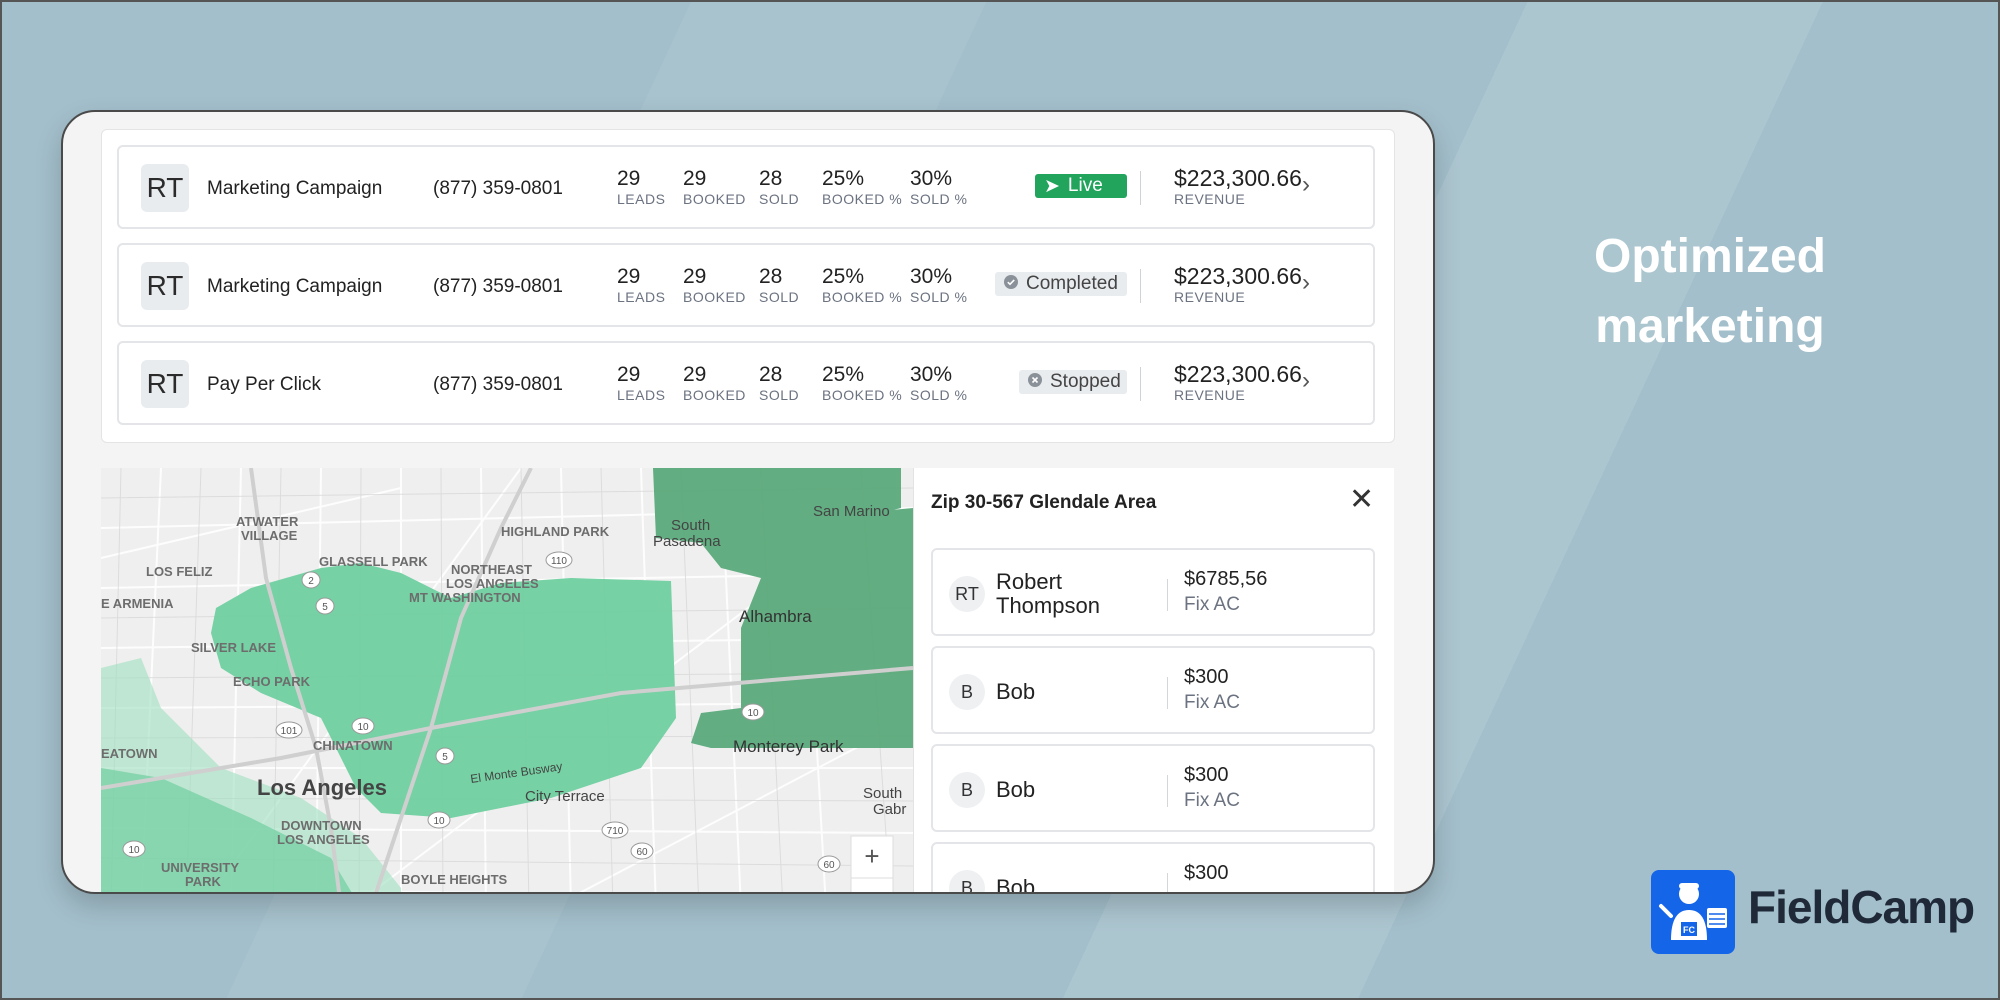 This screenshot has height=1000, width=2000. Describe the element at coordinates (129, 753) in the screenshot. I see `map-label: EATOWN` at that location.